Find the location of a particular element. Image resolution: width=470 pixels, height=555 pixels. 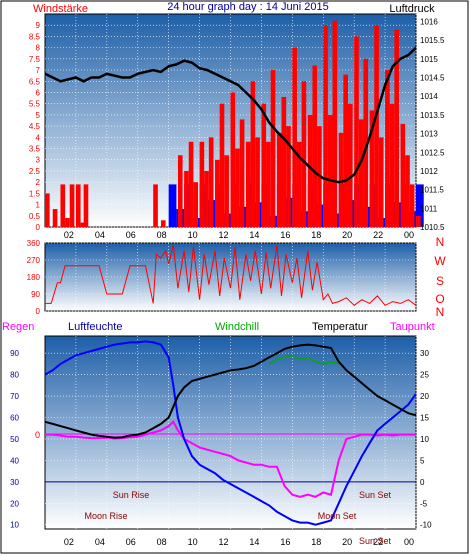

time-tick-label: 04 is located at coordinates (100, 542).